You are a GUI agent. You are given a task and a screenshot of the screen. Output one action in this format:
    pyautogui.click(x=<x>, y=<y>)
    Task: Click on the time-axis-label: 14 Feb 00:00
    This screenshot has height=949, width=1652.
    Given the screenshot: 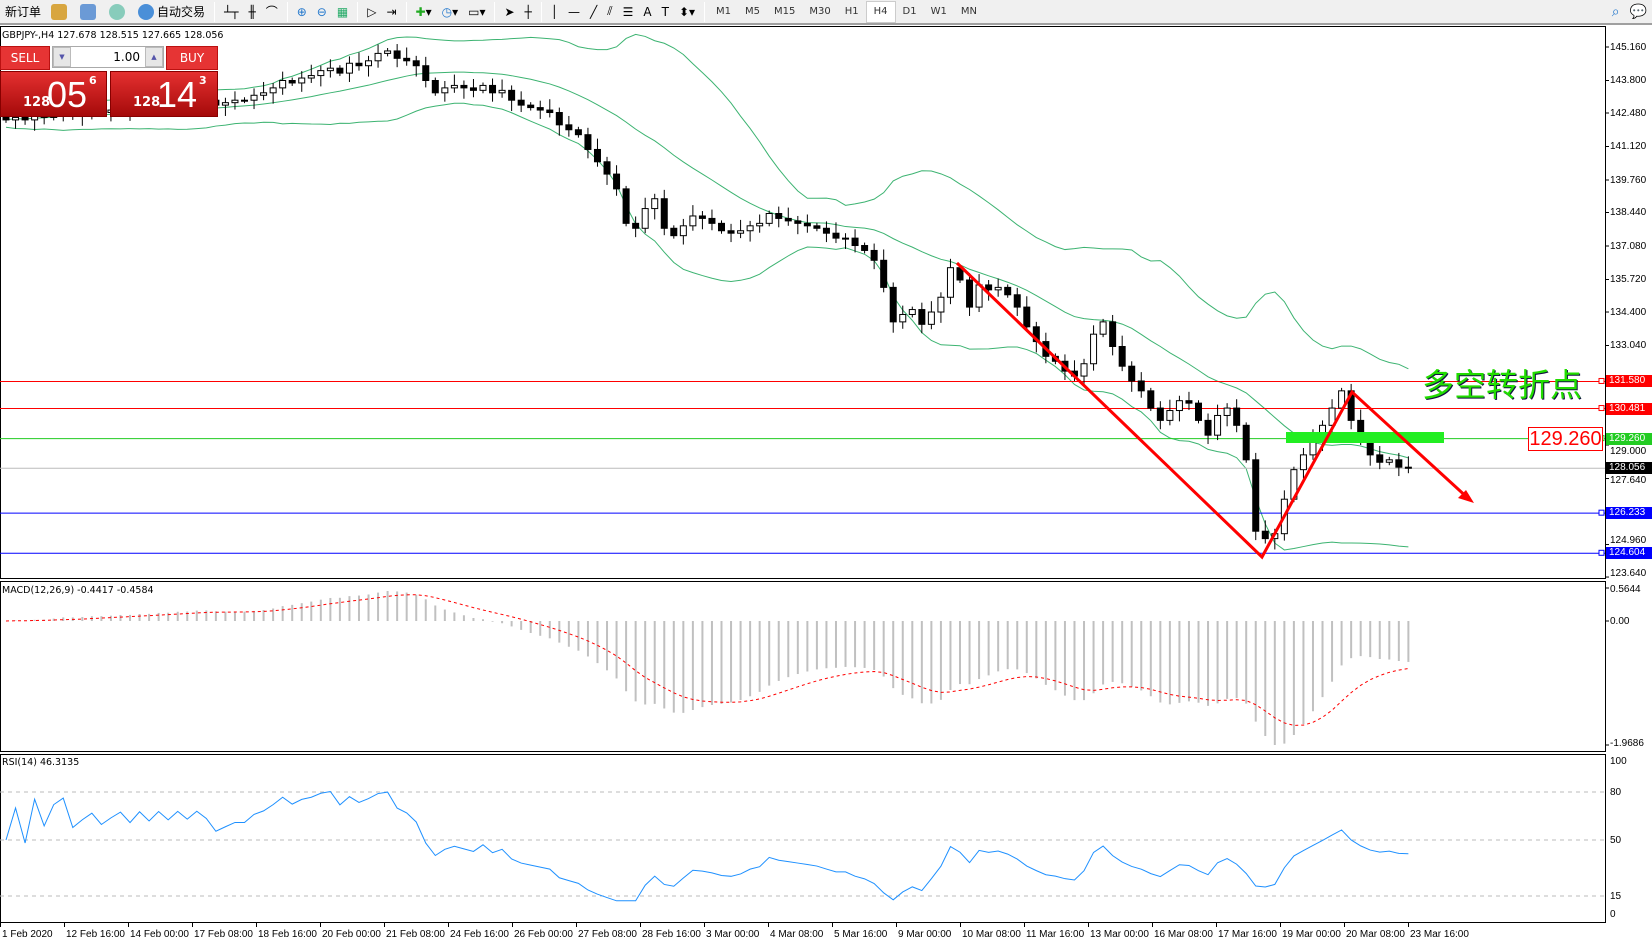 What is the action you would take?
    pyautogui.click(x=159, y=934)
    